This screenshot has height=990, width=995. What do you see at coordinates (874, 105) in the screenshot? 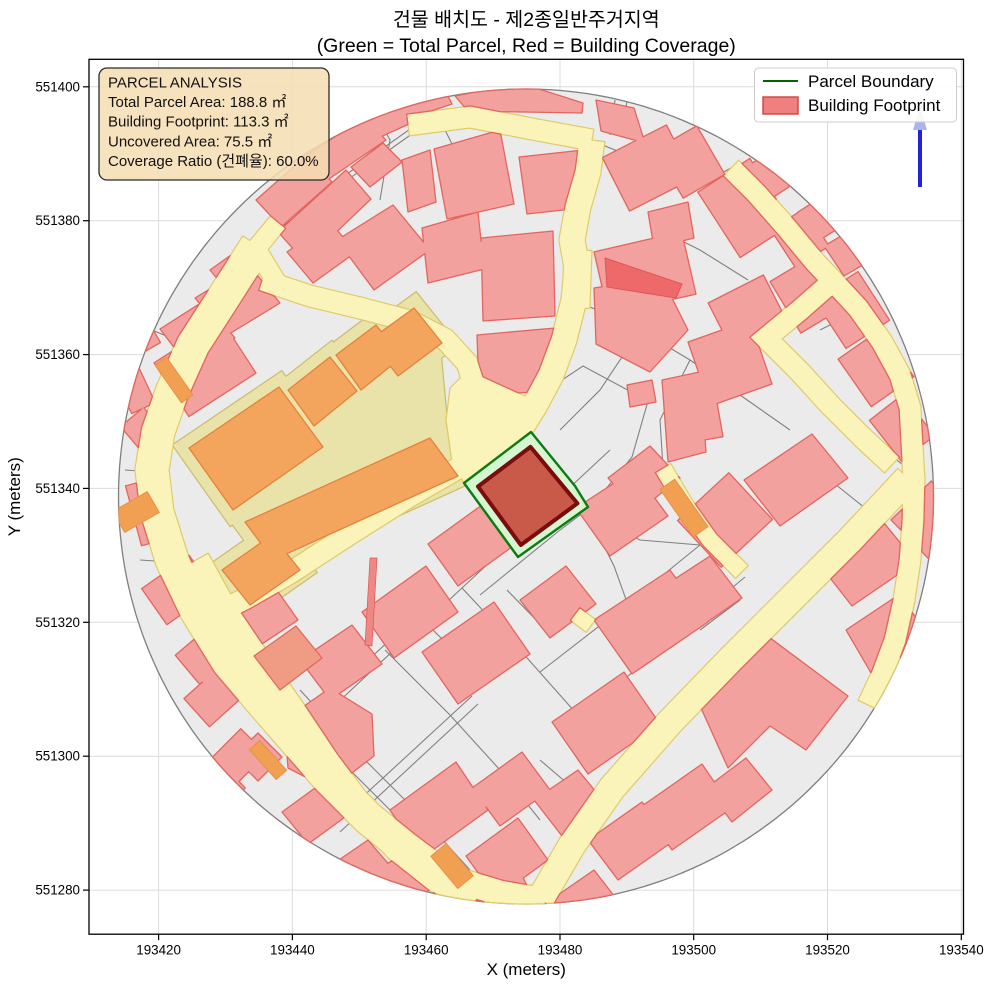
I see `svg-text: Building Footprint` at bounding box center [874, 105].